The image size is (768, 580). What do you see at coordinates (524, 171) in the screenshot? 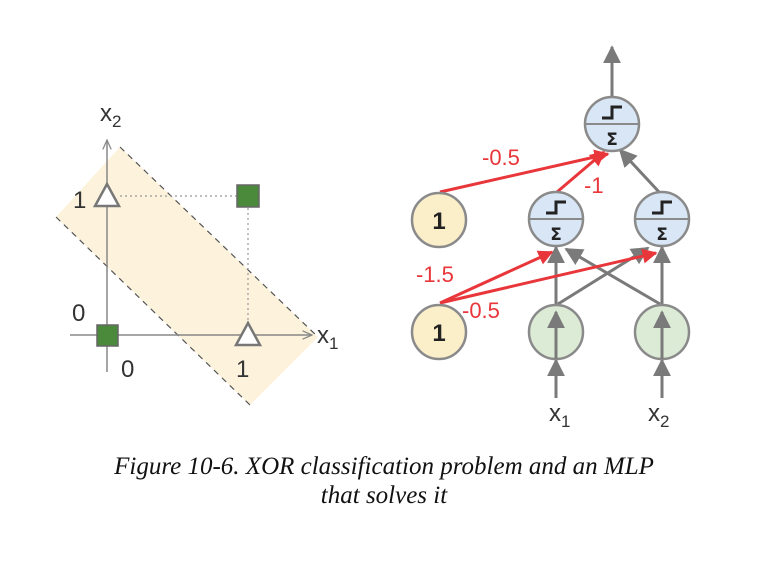
I see `edge-bias-to-out` at bounding box center [524, 171].